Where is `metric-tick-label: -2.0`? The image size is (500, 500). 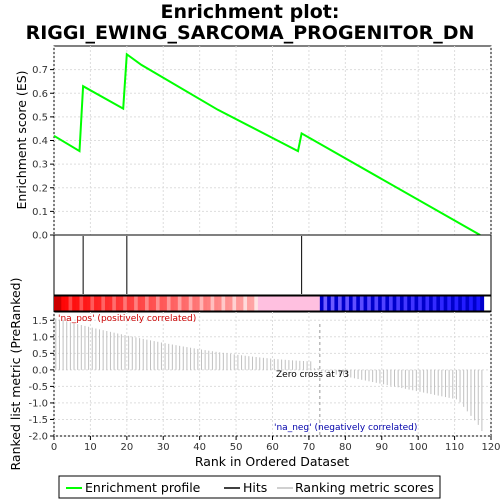 metric-tick-label: -2.0 is located at coordinates (38, 437).